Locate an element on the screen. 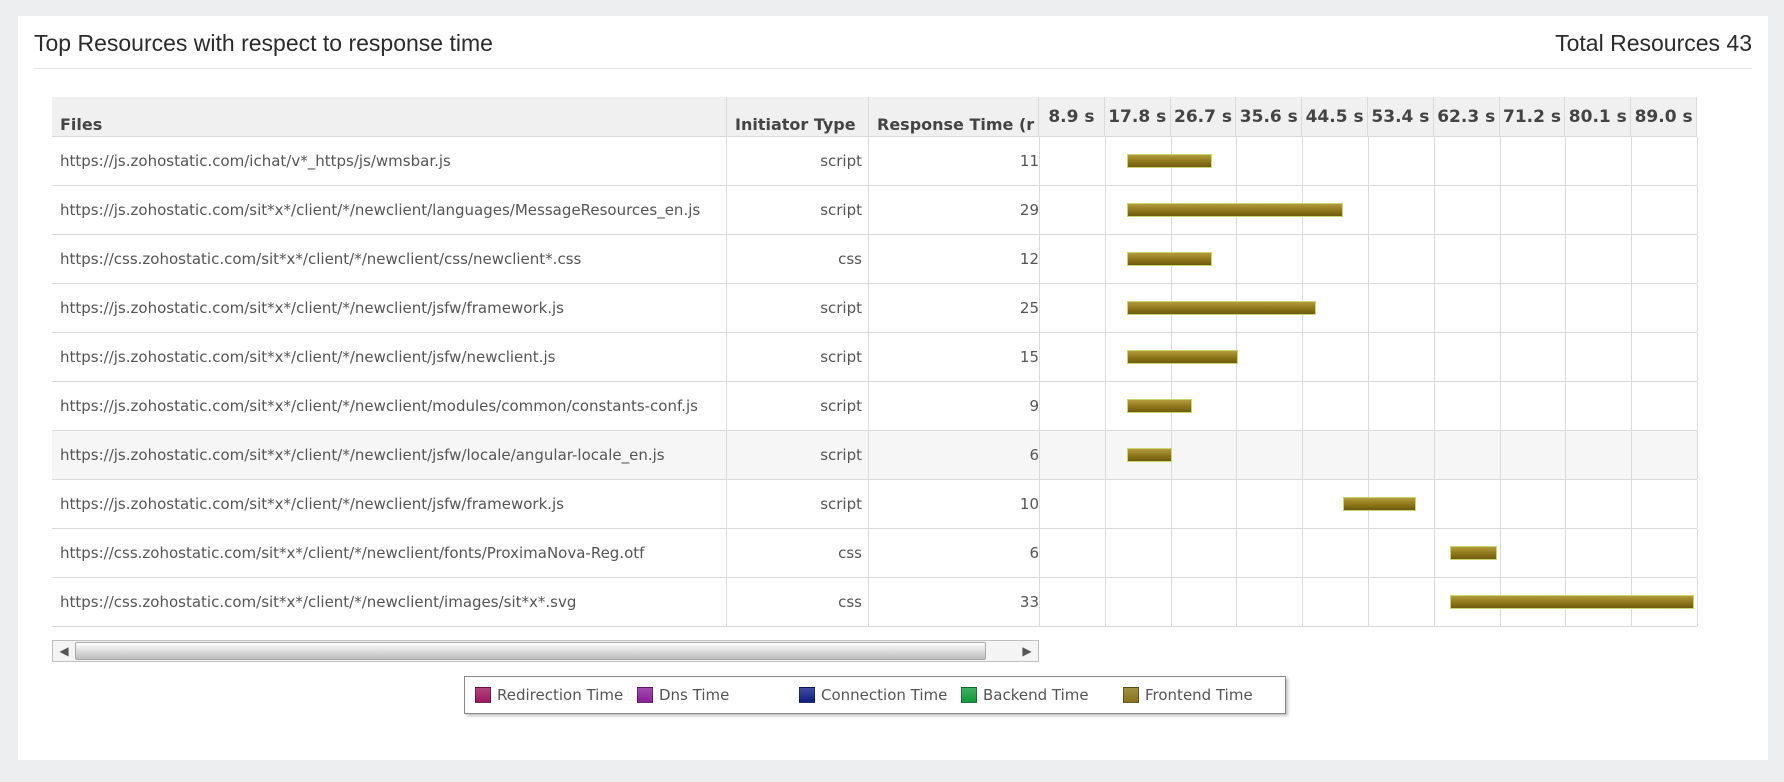 This screenshot has height=782, width=1784. column-header-files: Files is located at coordinates (389, 116).